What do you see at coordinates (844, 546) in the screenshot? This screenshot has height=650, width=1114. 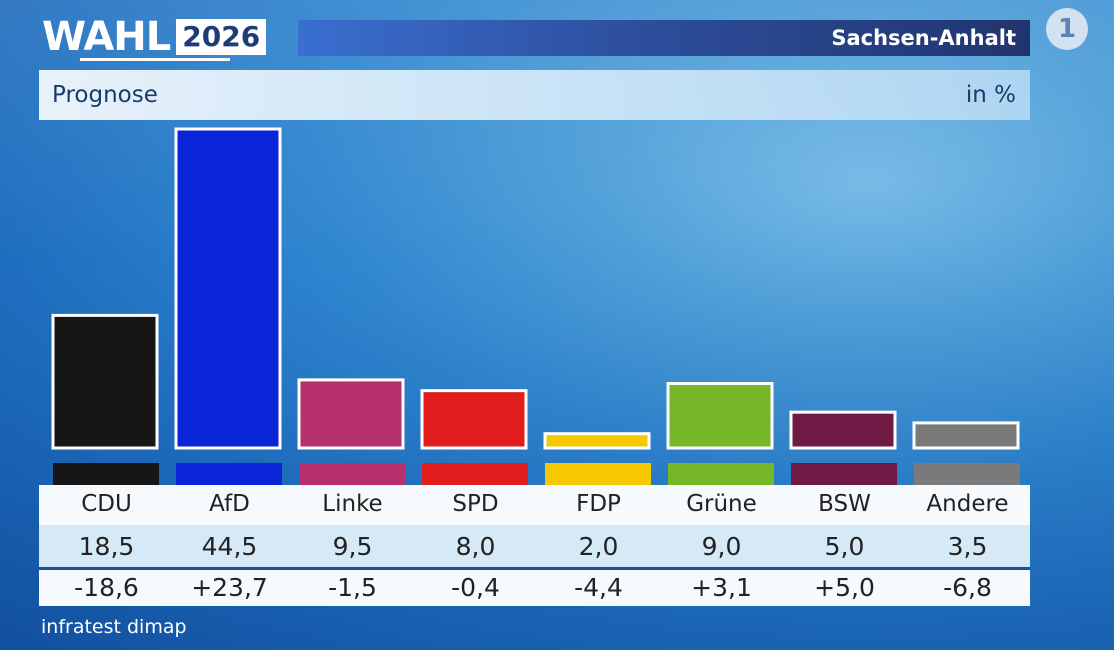 I see `percent-value-bsw: 5,0` at bounding box center [844, 546].